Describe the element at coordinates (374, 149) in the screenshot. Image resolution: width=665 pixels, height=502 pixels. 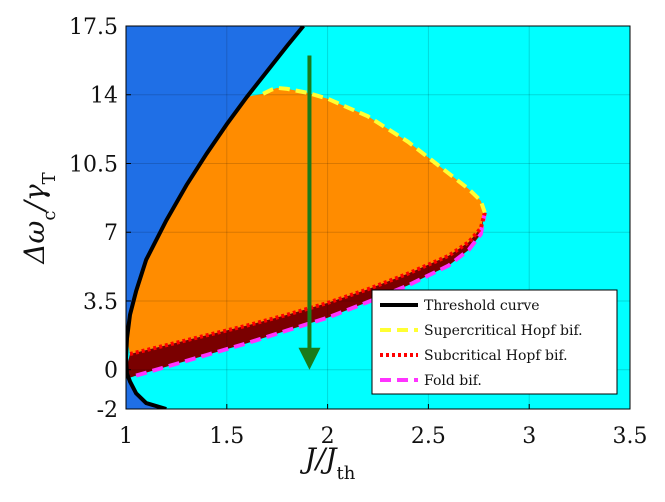
I see `supercritical-curve` at that location.